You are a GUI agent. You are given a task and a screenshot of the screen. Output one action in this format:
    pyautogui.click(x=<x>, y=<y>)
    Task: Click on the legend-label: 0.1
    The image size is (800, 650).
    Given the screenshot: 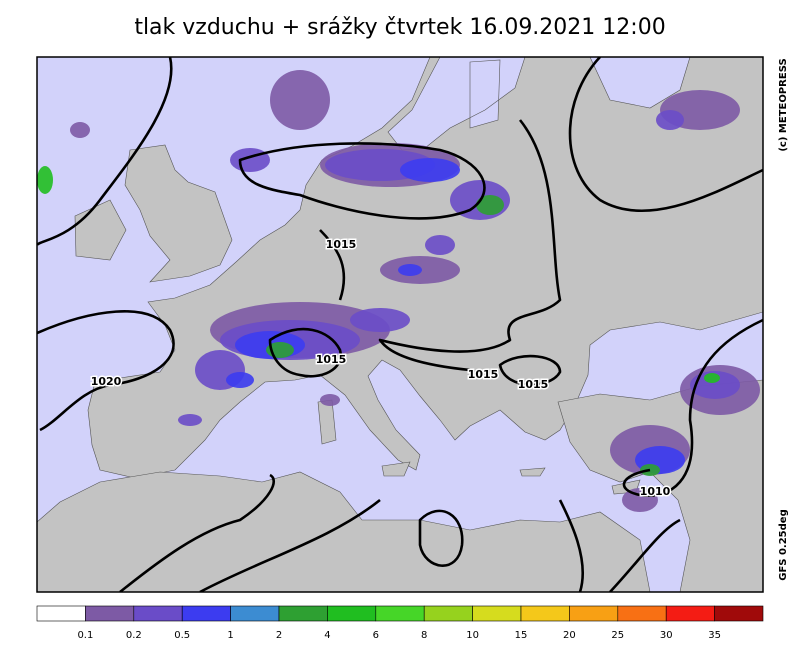 What is the action you would take?
    pyautogui.click(x=85, y=635)
    